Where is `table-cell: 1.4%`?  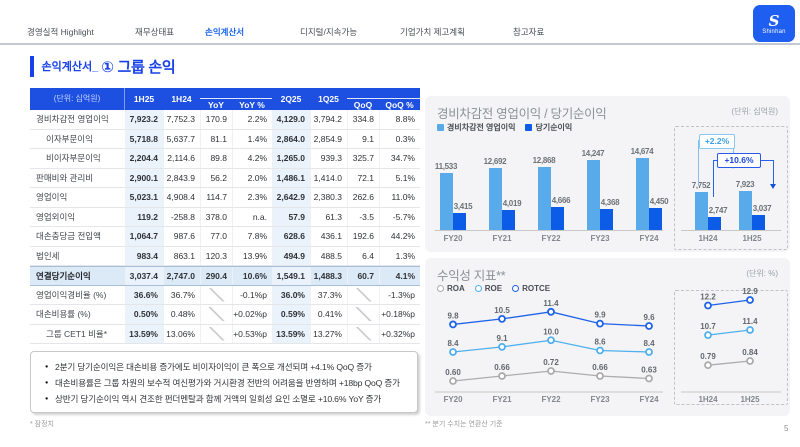
table-cell: 1.4% is located at coordinates (252, 138).